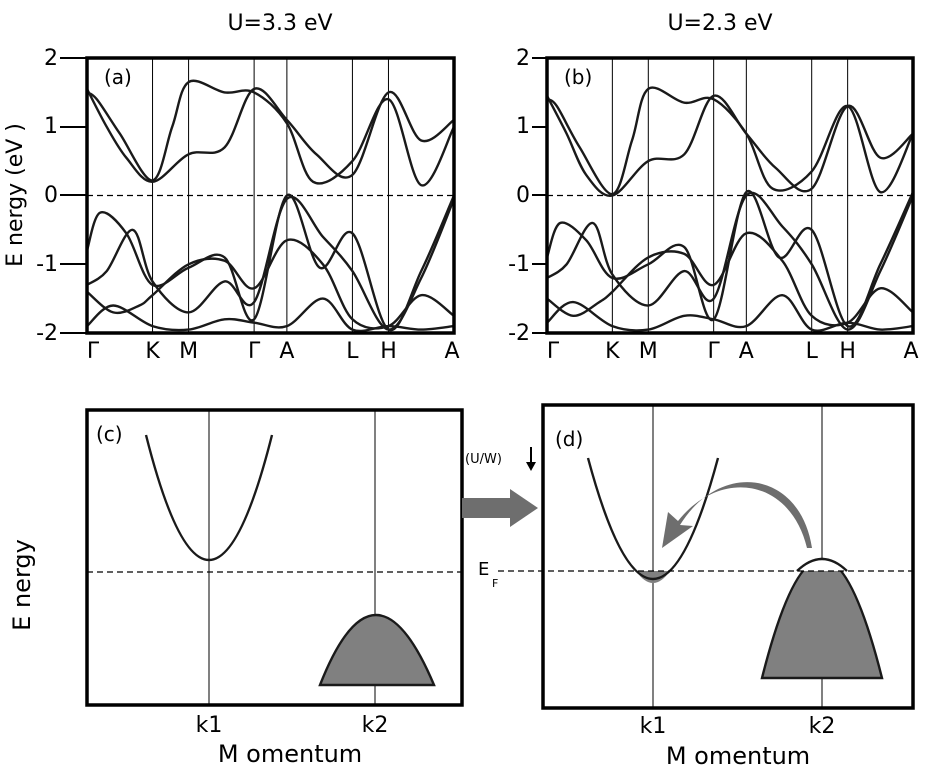 The width and height of the screenshot is (926, 774). What do you see at coordinates (738, 756) in the screenshot?
I see `panel-d-xlabel: M omentum` at bounding box center [738, 756].